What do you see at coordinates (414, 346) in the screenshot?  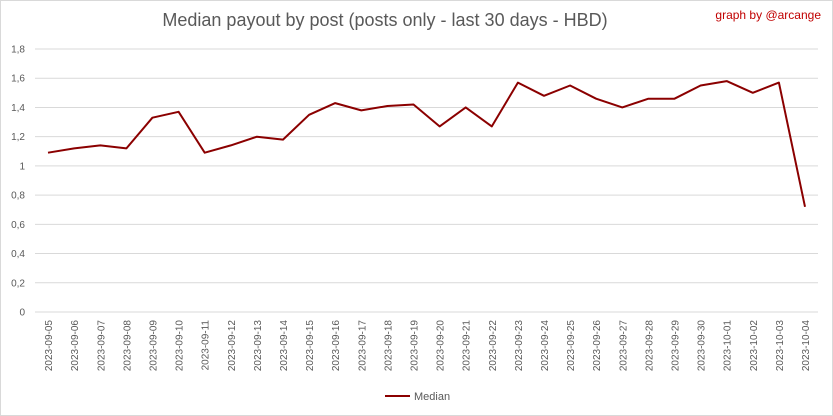 I see `x-tick-label: 2023-09-19` at bounding box center [414, 346].